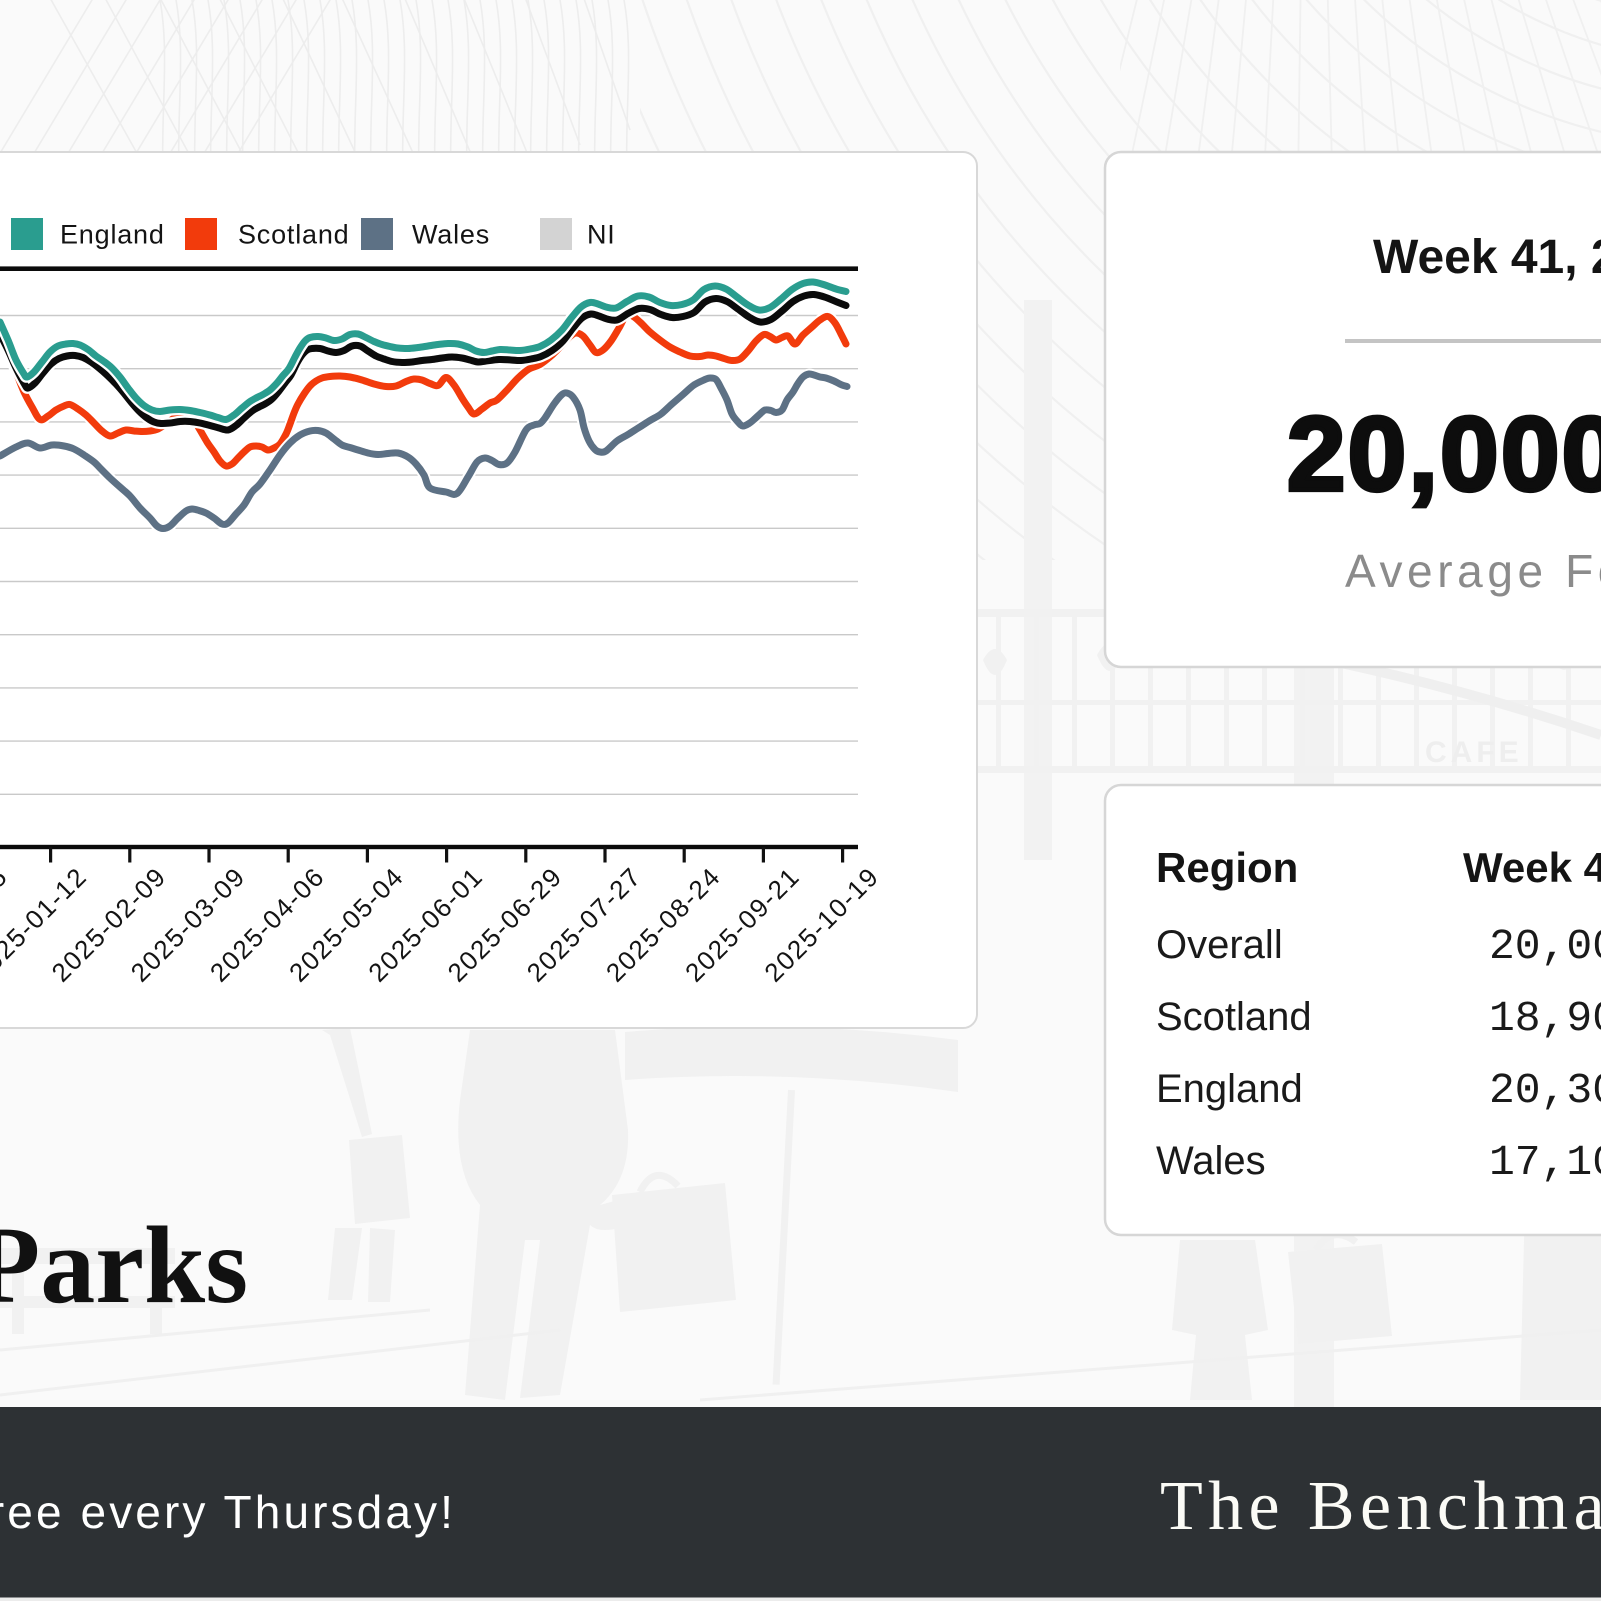  I want to click on svg-text: Delivered free every Thursday!, so click(228, 1512).